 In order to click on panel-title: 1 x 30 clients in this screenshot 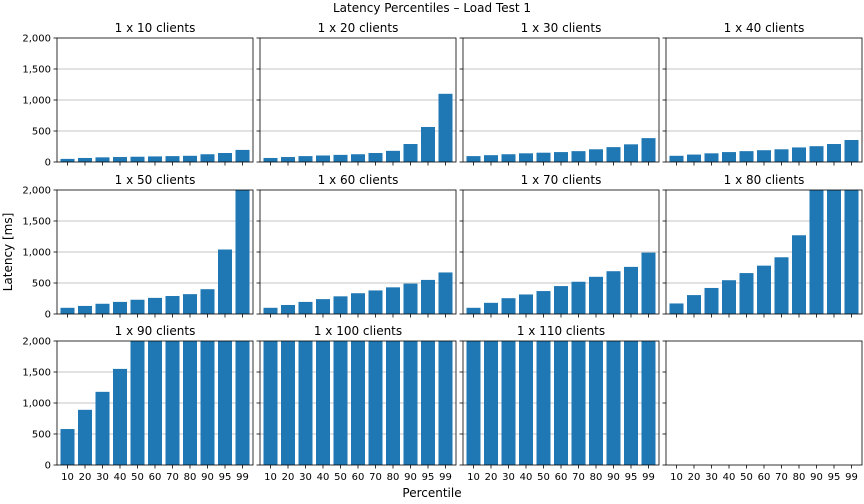, I will do `click(561, 28)`.